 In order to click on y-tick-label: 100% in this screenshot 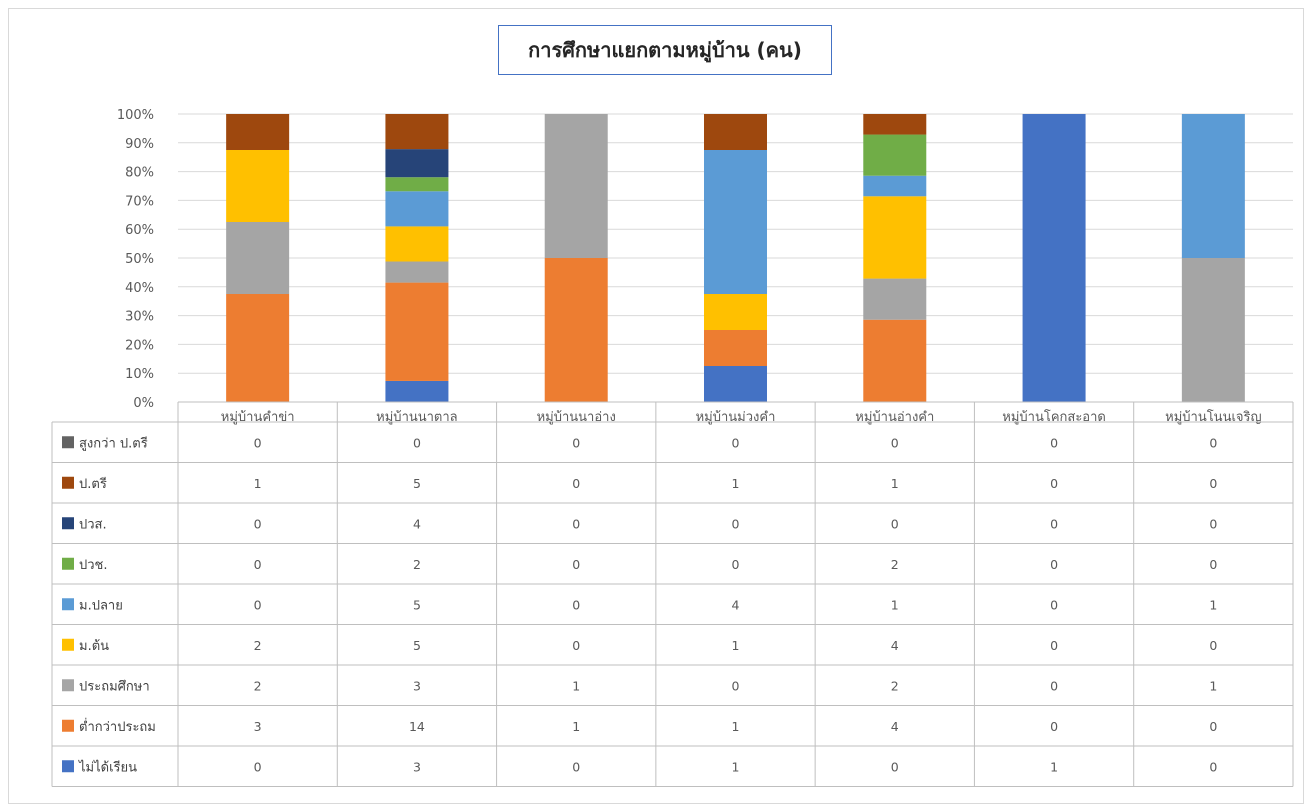, I will do `click(135, 115)`.